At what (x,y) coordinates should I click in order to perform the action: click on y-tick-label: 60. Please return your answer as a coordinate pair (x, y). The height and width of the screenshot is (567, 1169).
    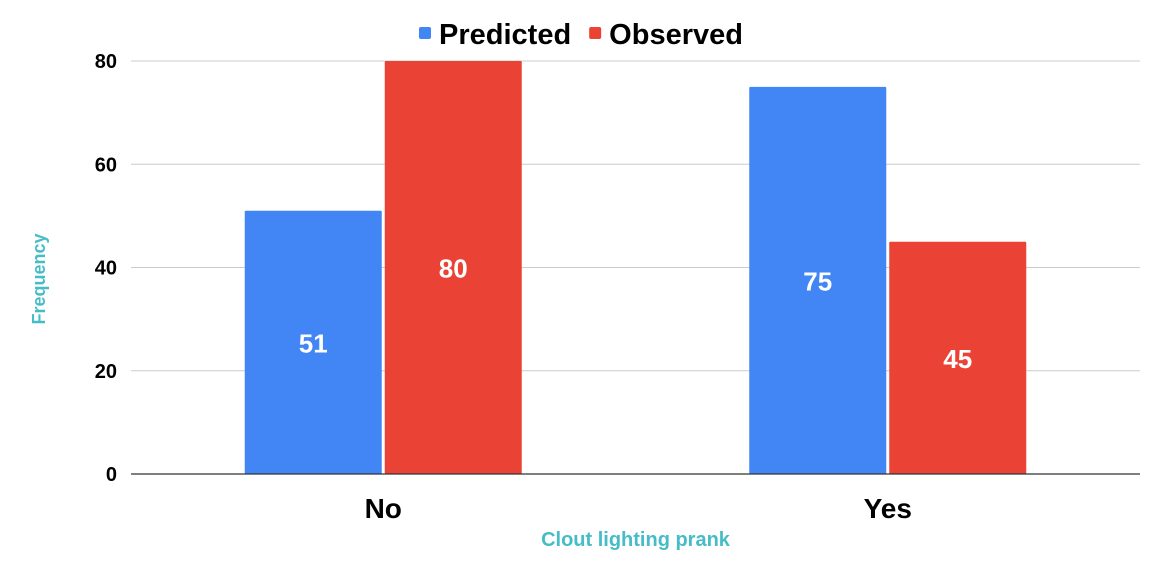
    Looking at the image, I should click on (106, 165).